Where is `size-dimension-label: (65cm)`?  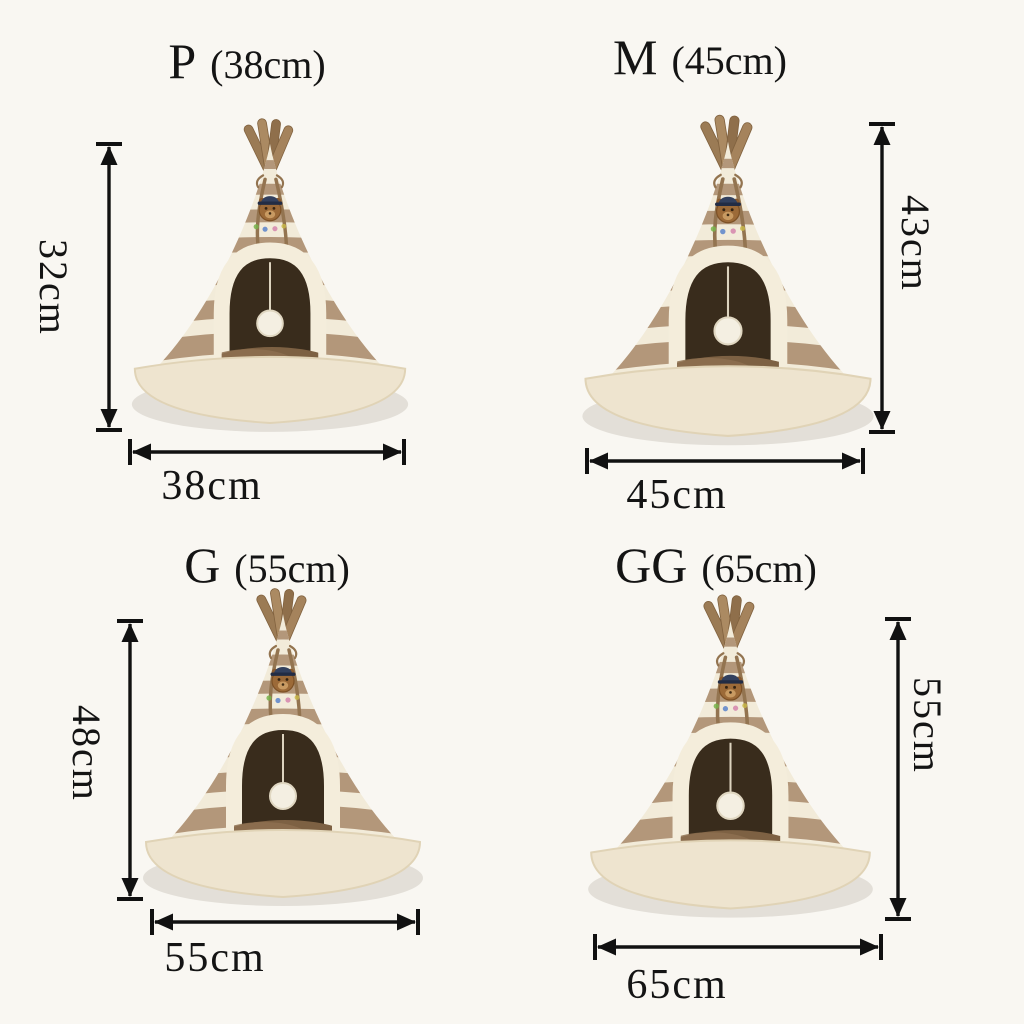 size-dimension-label: (65cm) is located at coordinates (759, 568).